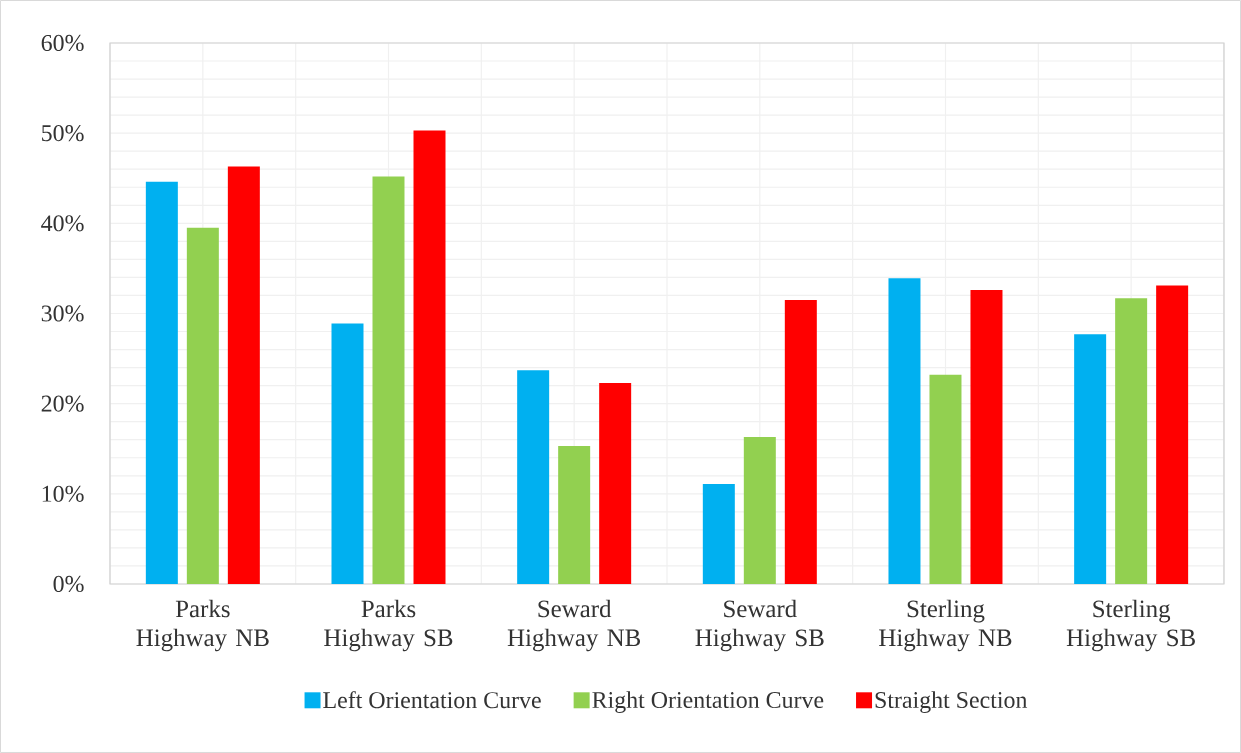 This screenshot has height=753, width=1241. What do you see at coordinates (1130, 625) in the screenshot?
I see `x-tick-label: Sterling Highway SB` at bounding box center [1130, 625].